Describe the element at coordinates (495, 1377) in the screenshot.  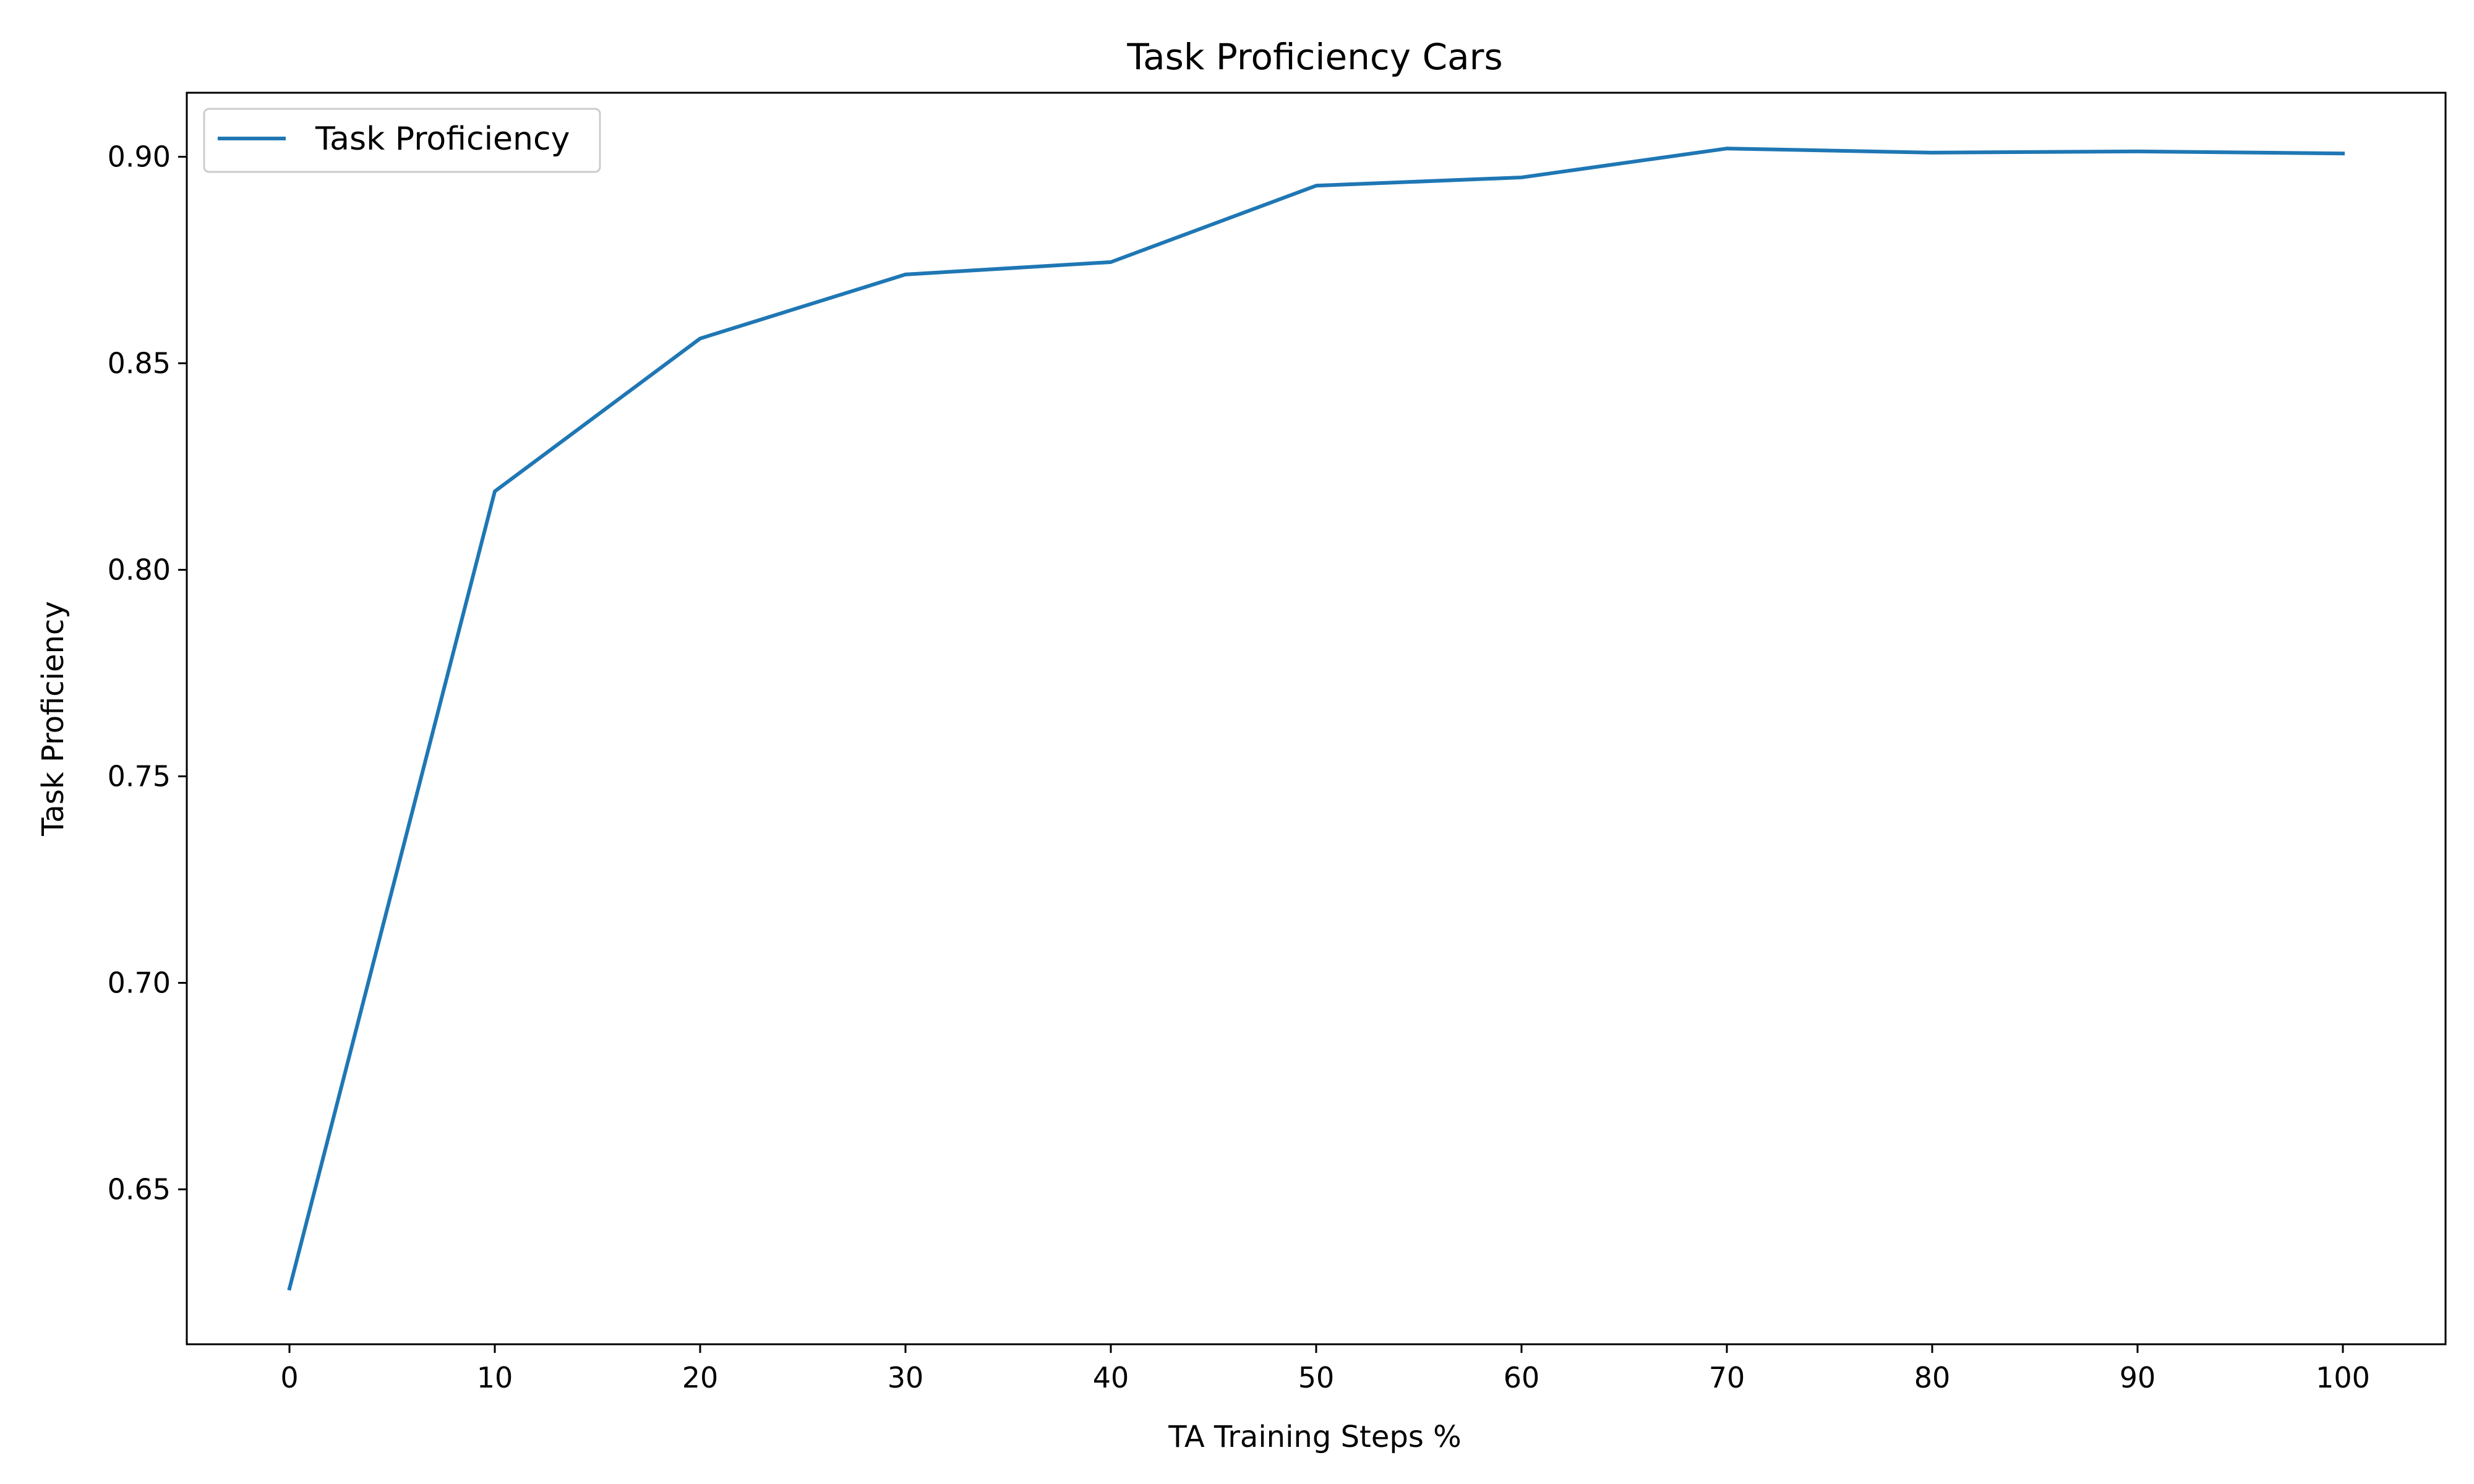
I see `x-tick-label: 10` at that location.